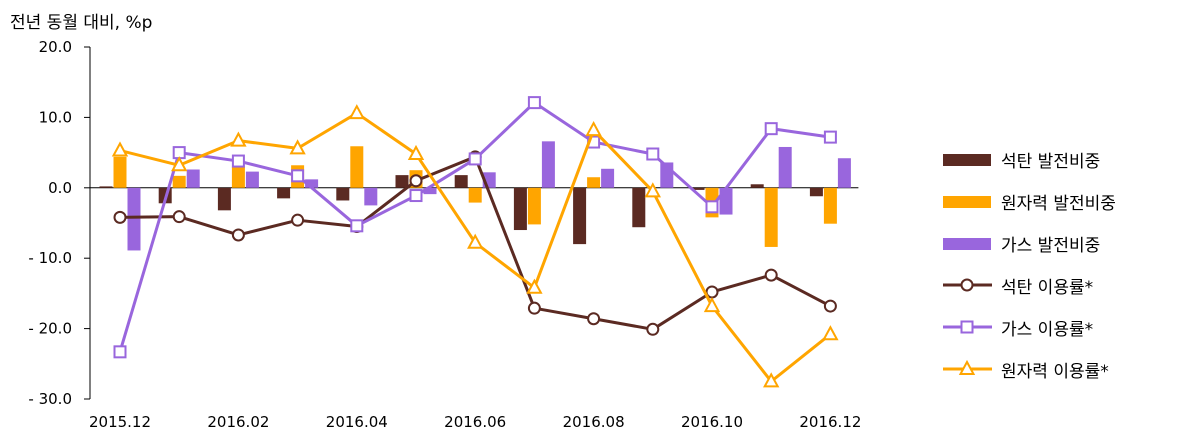 The image size is (1200, 444). I want to click on legend-item: 원자력 발전비중, so click(1065, 201).